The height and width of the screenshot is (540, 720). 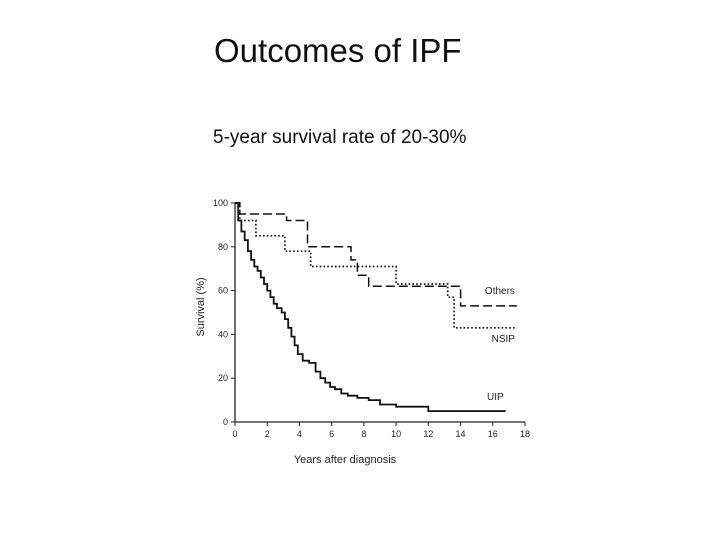 What do you see at coordinates (220, 203) in the screenshot?
I see `y-tick-label: 100` at bounding box center [220, 203].